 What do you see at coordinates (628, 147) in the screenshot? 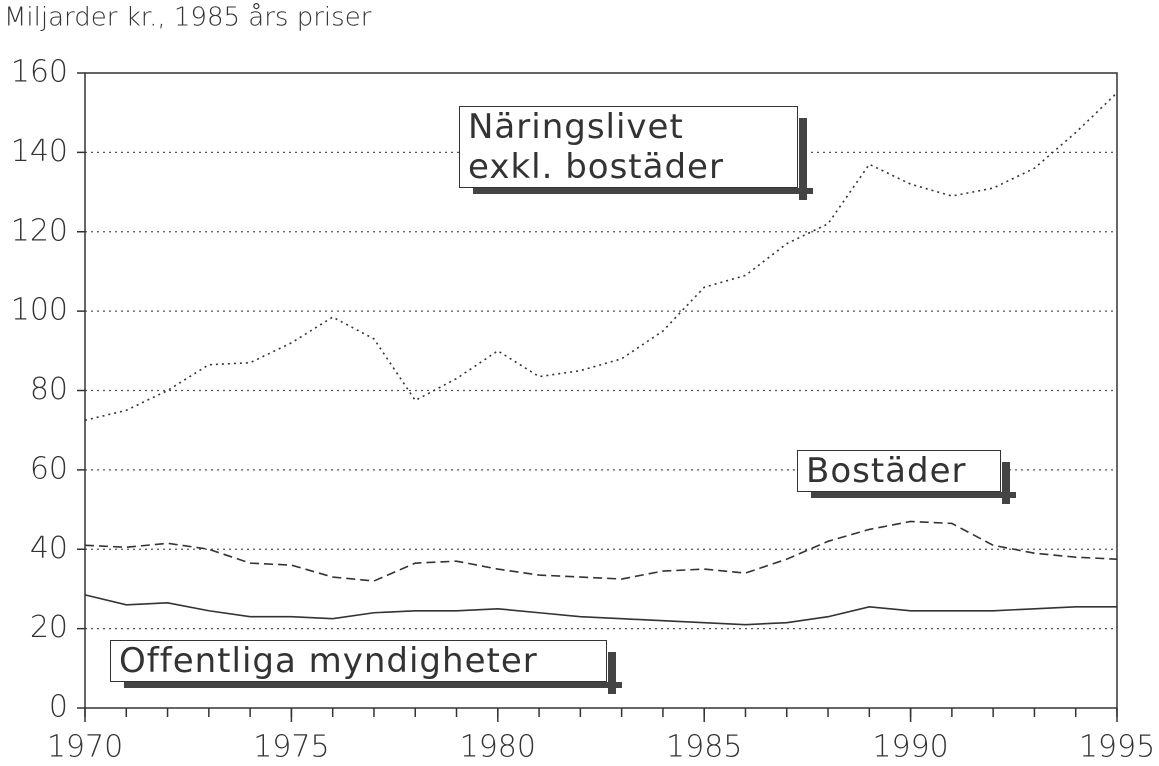
I see `series-label: Näringslivet exkl. bostäder` at bounding box center [628, 147].